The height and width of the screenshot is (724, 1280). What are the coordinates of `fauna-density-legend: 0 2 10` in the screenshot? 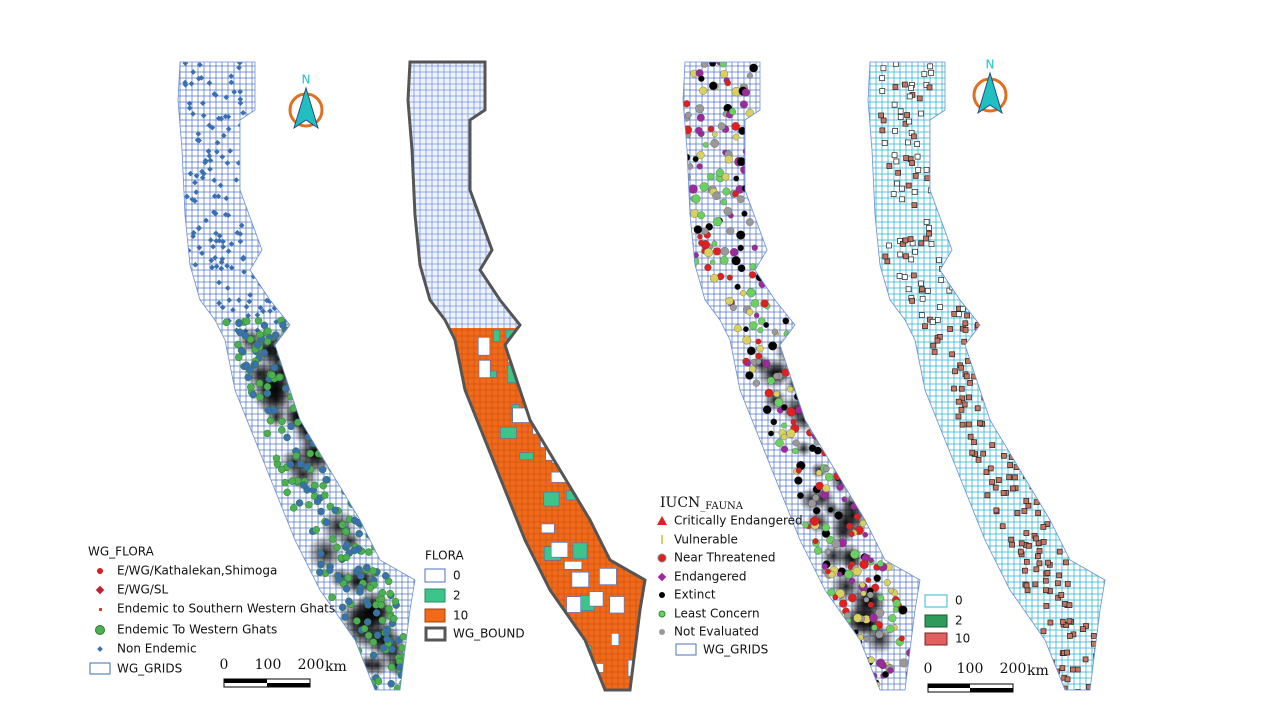 It's located at (947, 620).